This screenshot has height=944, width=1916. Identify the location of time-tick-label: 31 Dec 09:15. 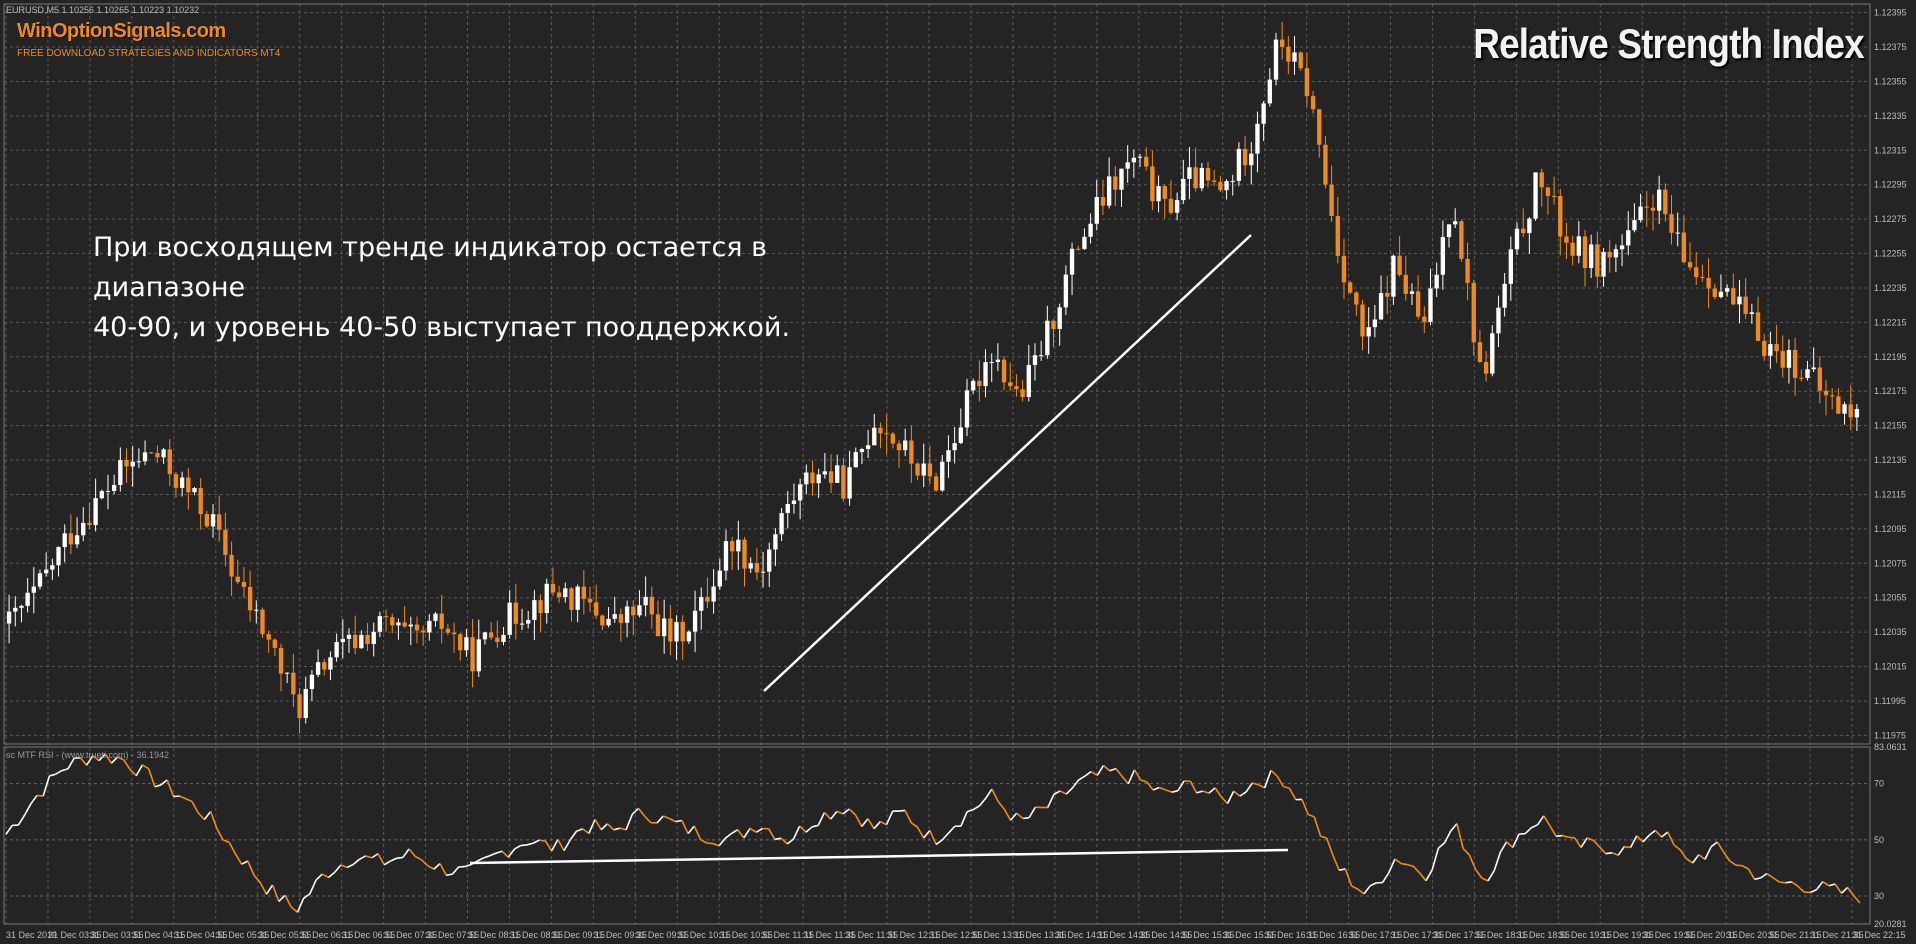
(578, 935).